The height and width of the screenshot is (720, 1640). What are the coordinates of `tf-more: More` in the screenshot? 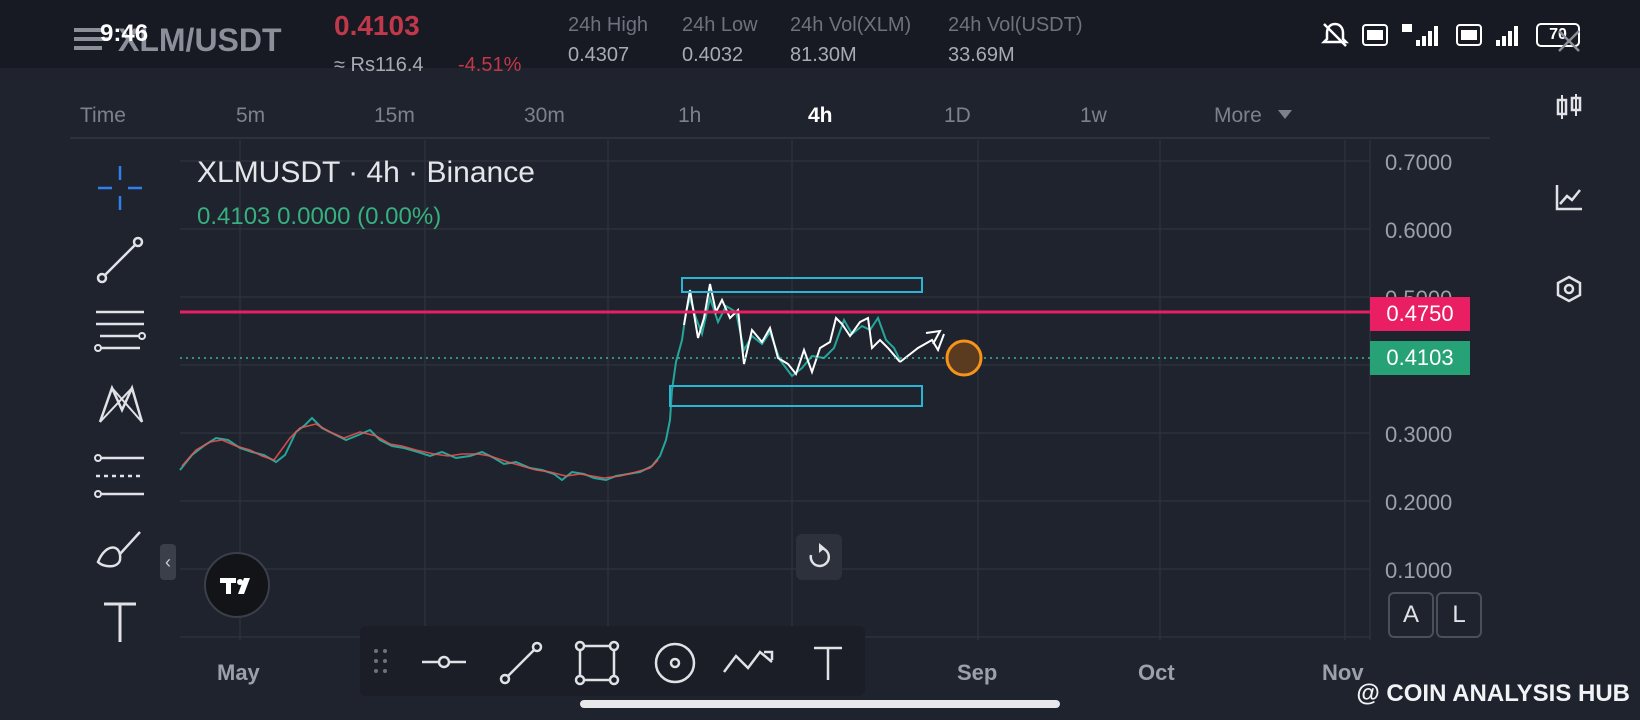 It's located at (1238, 115).